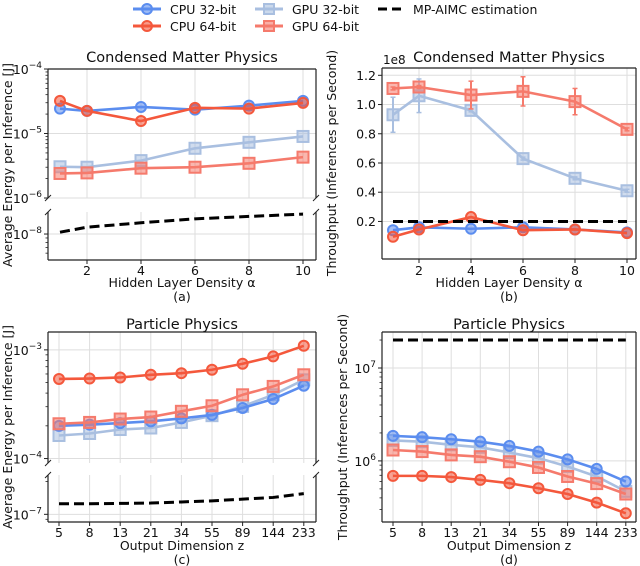  I want to click on x-tick-label: 10, so click(303, 270).